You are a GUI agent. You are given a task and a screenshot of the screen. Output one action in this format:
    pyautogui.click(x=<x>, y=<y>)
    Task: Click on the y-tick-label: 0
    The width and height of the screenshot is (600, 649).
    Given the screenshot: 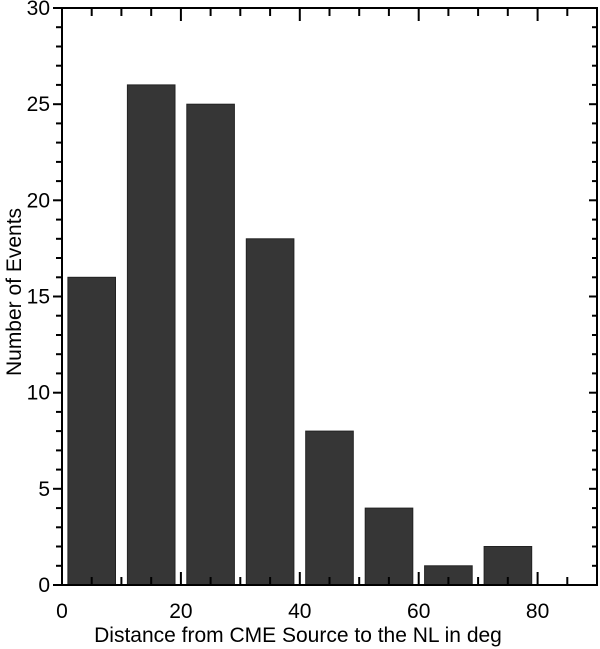 What is the action you would take?
    pyautogui.click(x=44, y=585)
    